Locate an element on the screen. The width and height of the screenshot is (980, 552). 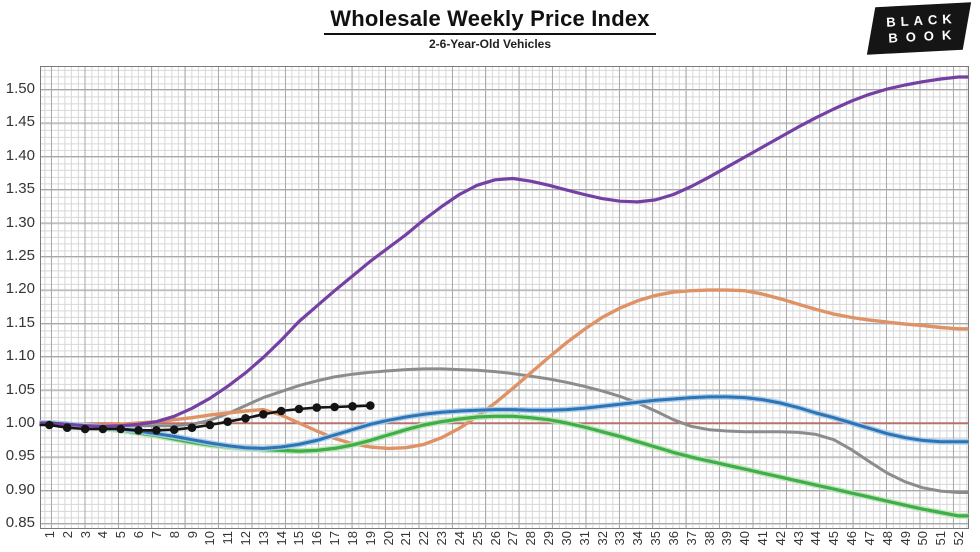
x-tick-label: 51 is located at coordinates (941, 538).